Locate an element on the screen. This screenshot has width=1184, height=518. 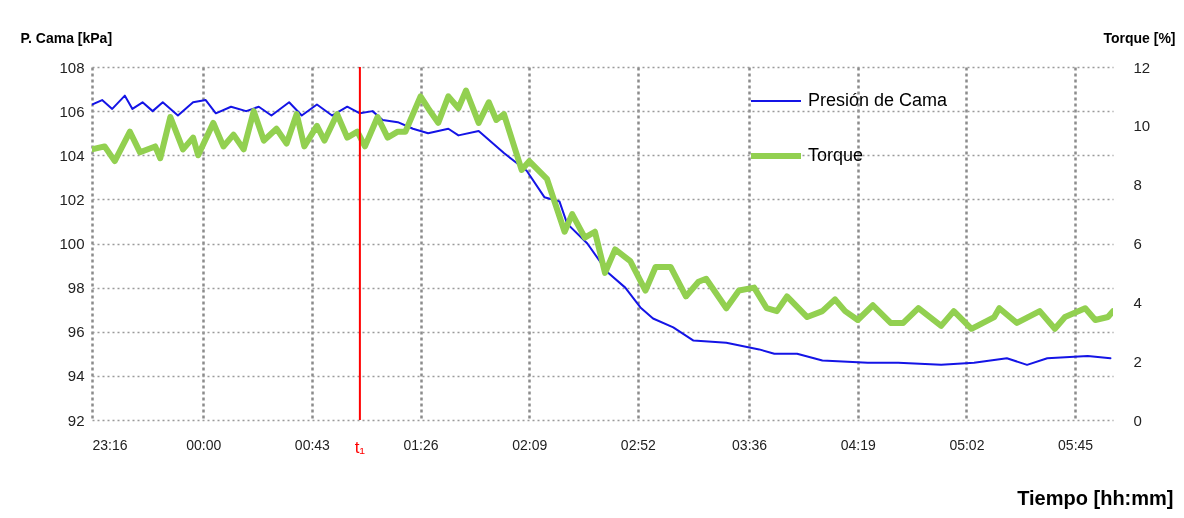
x-tick-label: 00:00 is located at coordinates (204, 444).